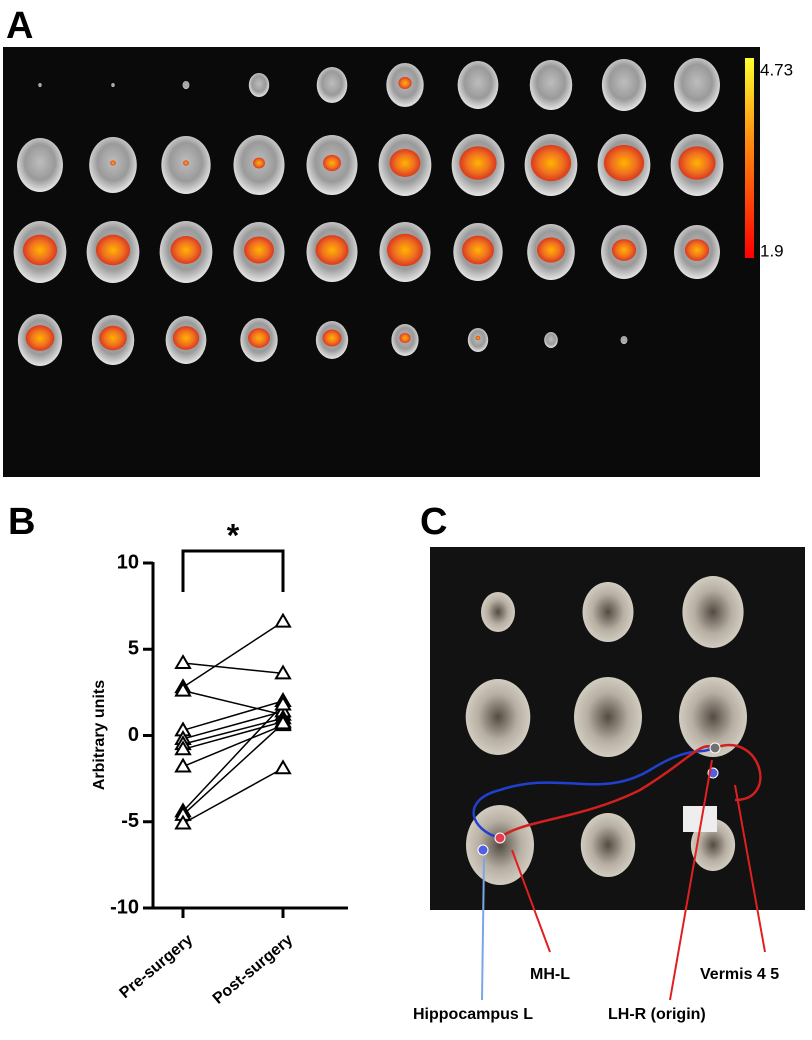 The image size is (812, 1040). Describe the element at coordinates (593, 793) in the screenshot. I see `path-blue` at that location.